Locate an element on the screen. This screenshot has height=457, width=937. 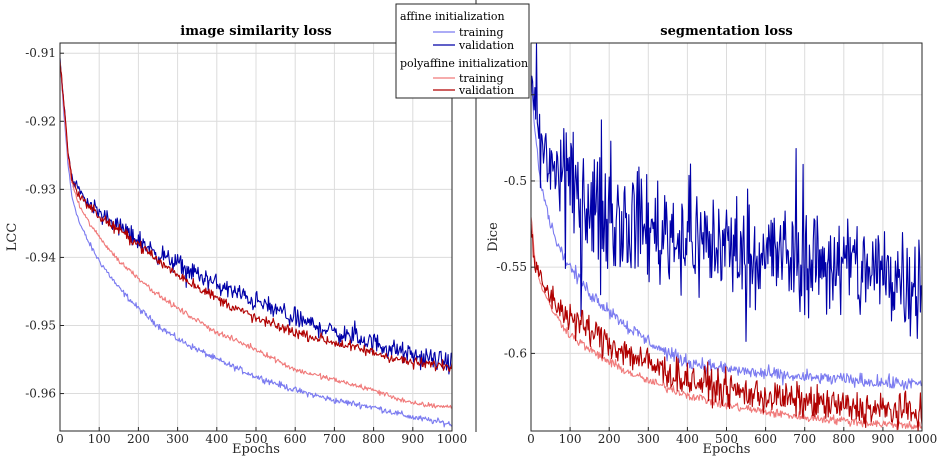
right-ytick-label--0_5: -0.5 is located at coordinates (515, 181).